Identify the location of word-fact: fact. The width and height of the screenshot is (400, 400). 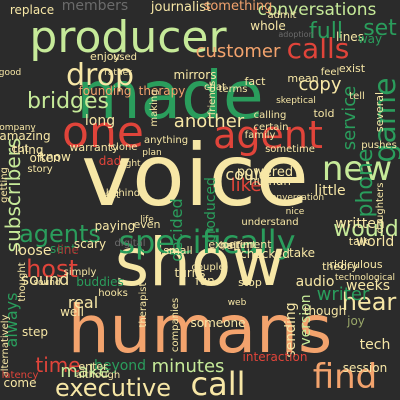
(256, 81).